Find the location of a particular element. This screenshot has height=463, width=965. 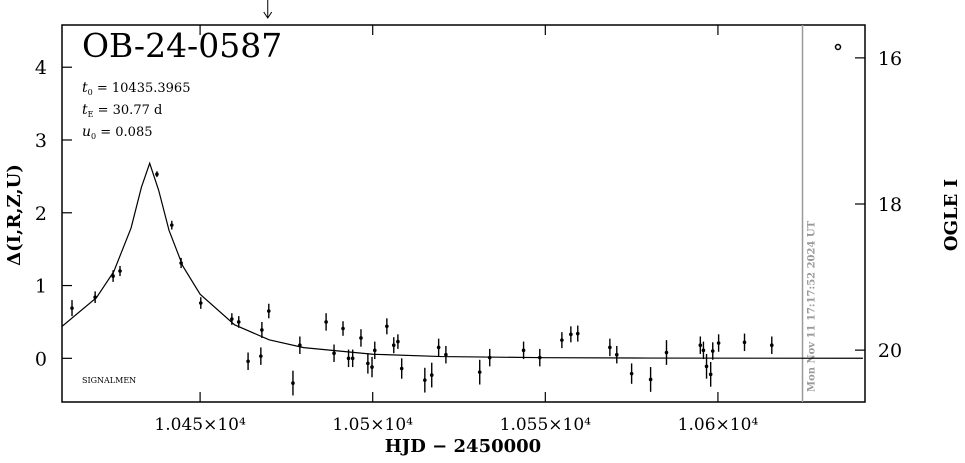

param-symbol: u is located at coordinates (86, 132).